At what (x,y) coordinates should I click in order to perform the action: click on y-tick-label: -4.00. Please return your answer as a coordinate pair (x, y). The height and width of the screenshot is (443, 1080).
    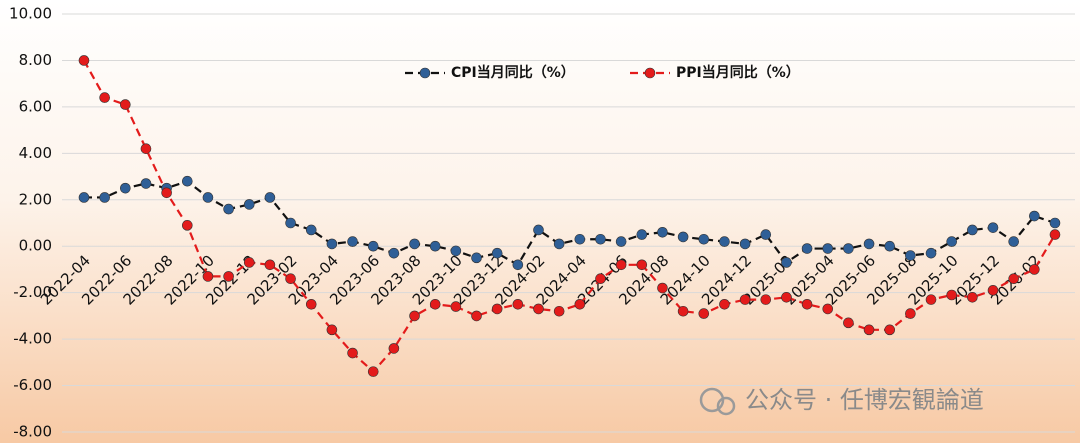
    Looking at the image, I should click on (32, 339).